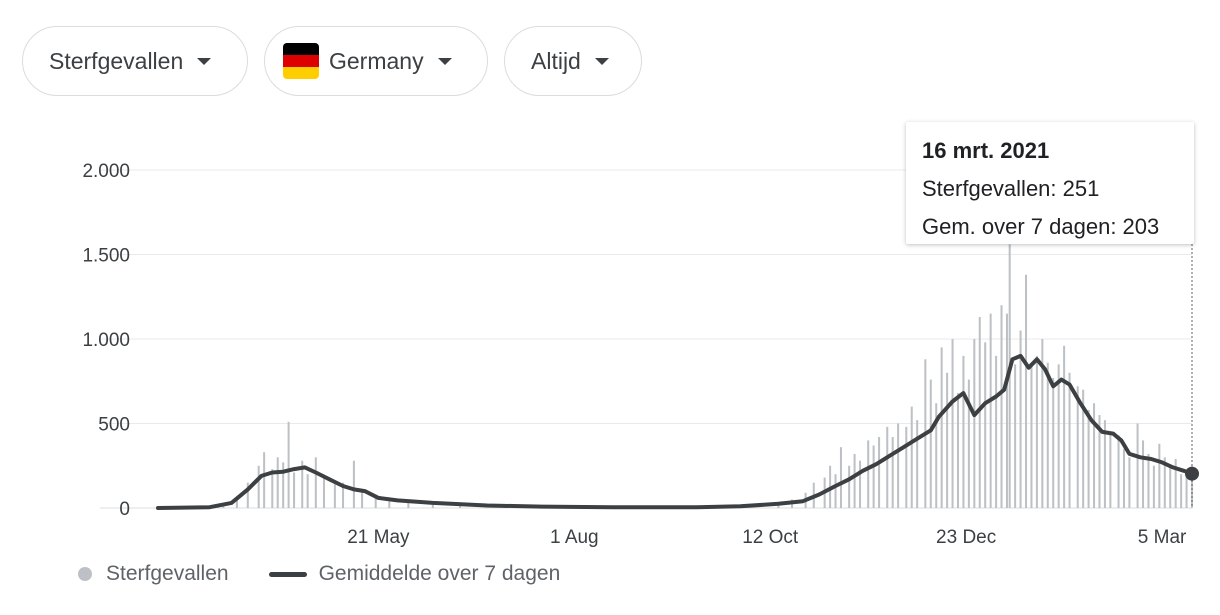 This screenshot has width=1220, height=615. What do you see at coordinates (124, 509) in the screenshot?
I see `y-tick-label: 0` at bounding box center [124, 509].